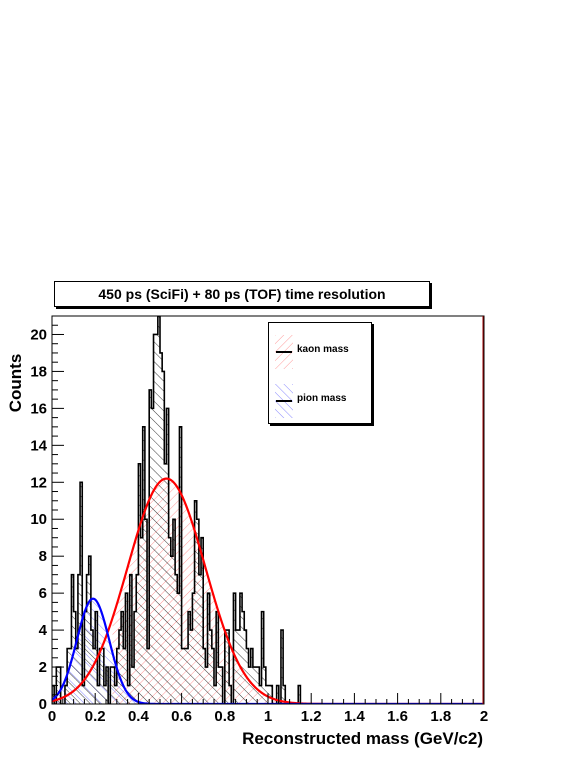  I want to click on legend-label-pion: pion mass, so click(322, 398).